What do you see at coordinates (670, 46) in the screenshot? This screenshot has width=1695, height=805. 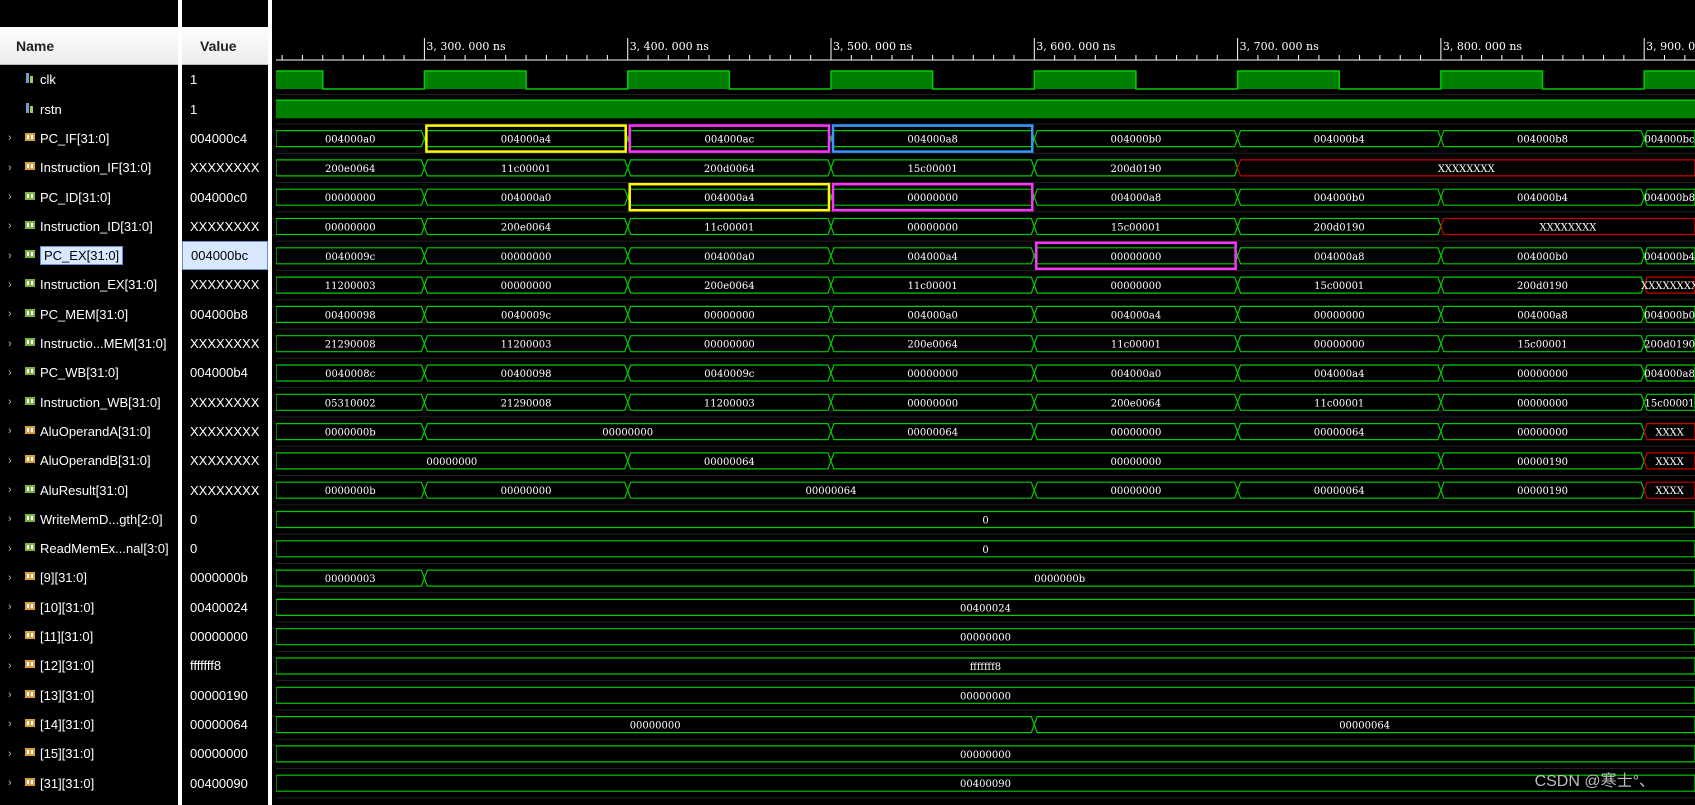 I see `ruler-tick-label: 3, 400. 000 ns` at bounding box center [670, 46].